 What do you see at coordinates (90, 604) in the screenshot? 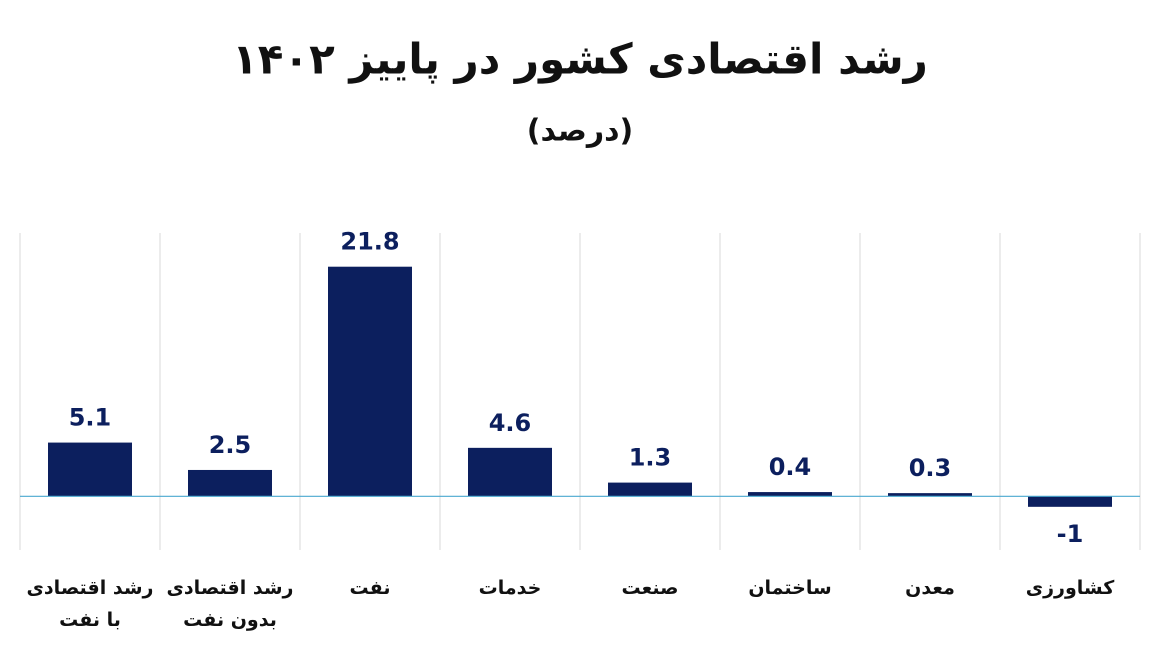
I see `x-tick-label: رشد اقتصادی با نفت` at bounding box center [90, 604].